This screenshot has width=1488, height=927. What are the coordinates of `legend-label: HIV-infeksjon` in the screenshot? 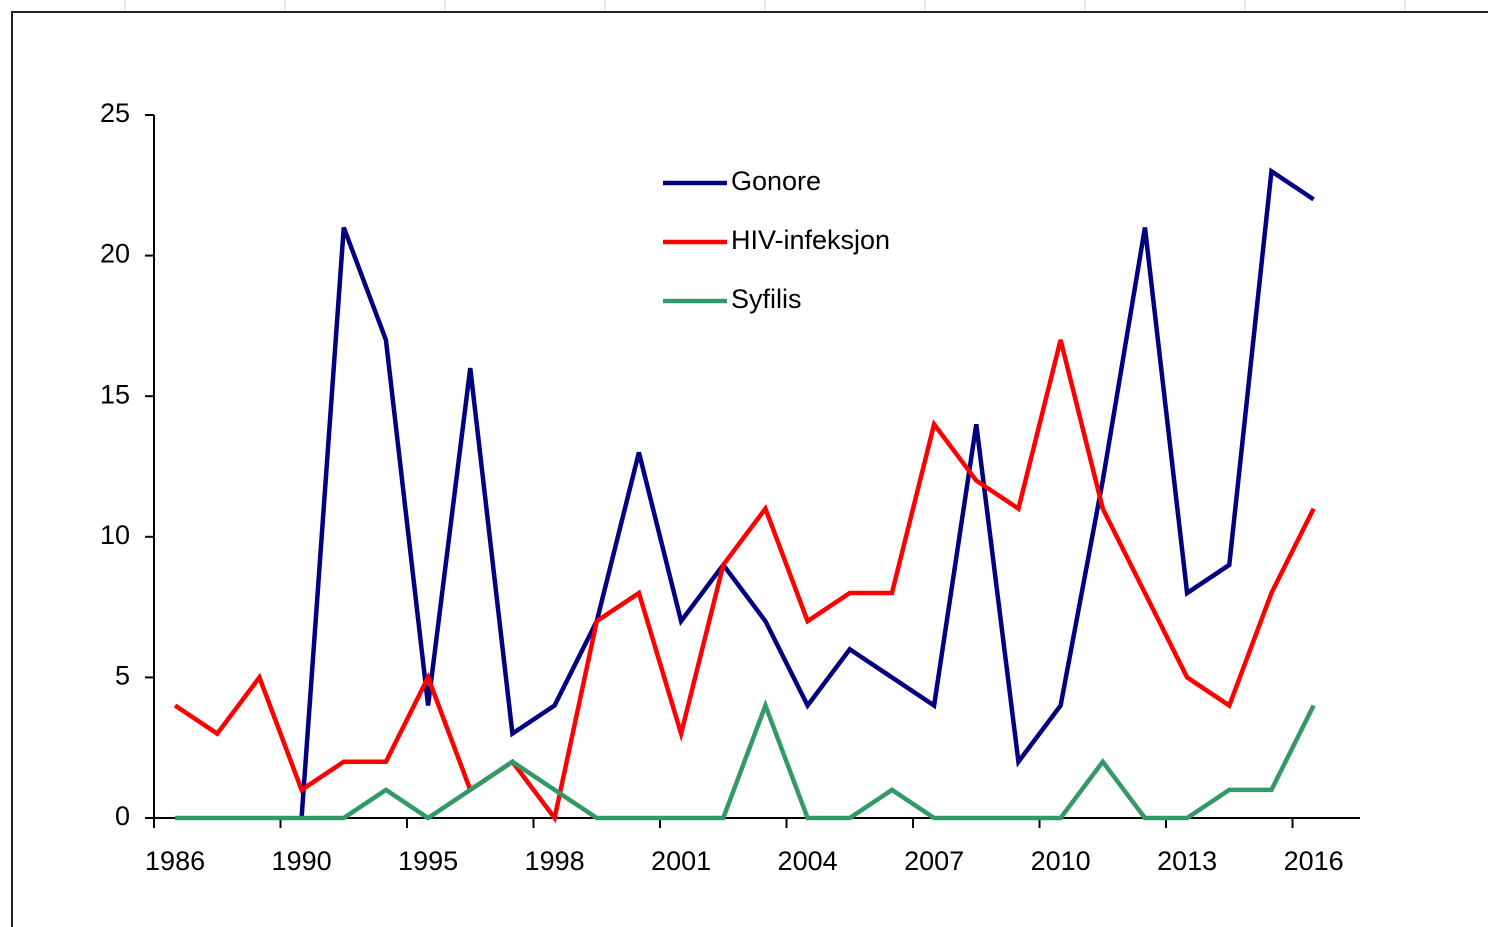 It's located at (810, 240).